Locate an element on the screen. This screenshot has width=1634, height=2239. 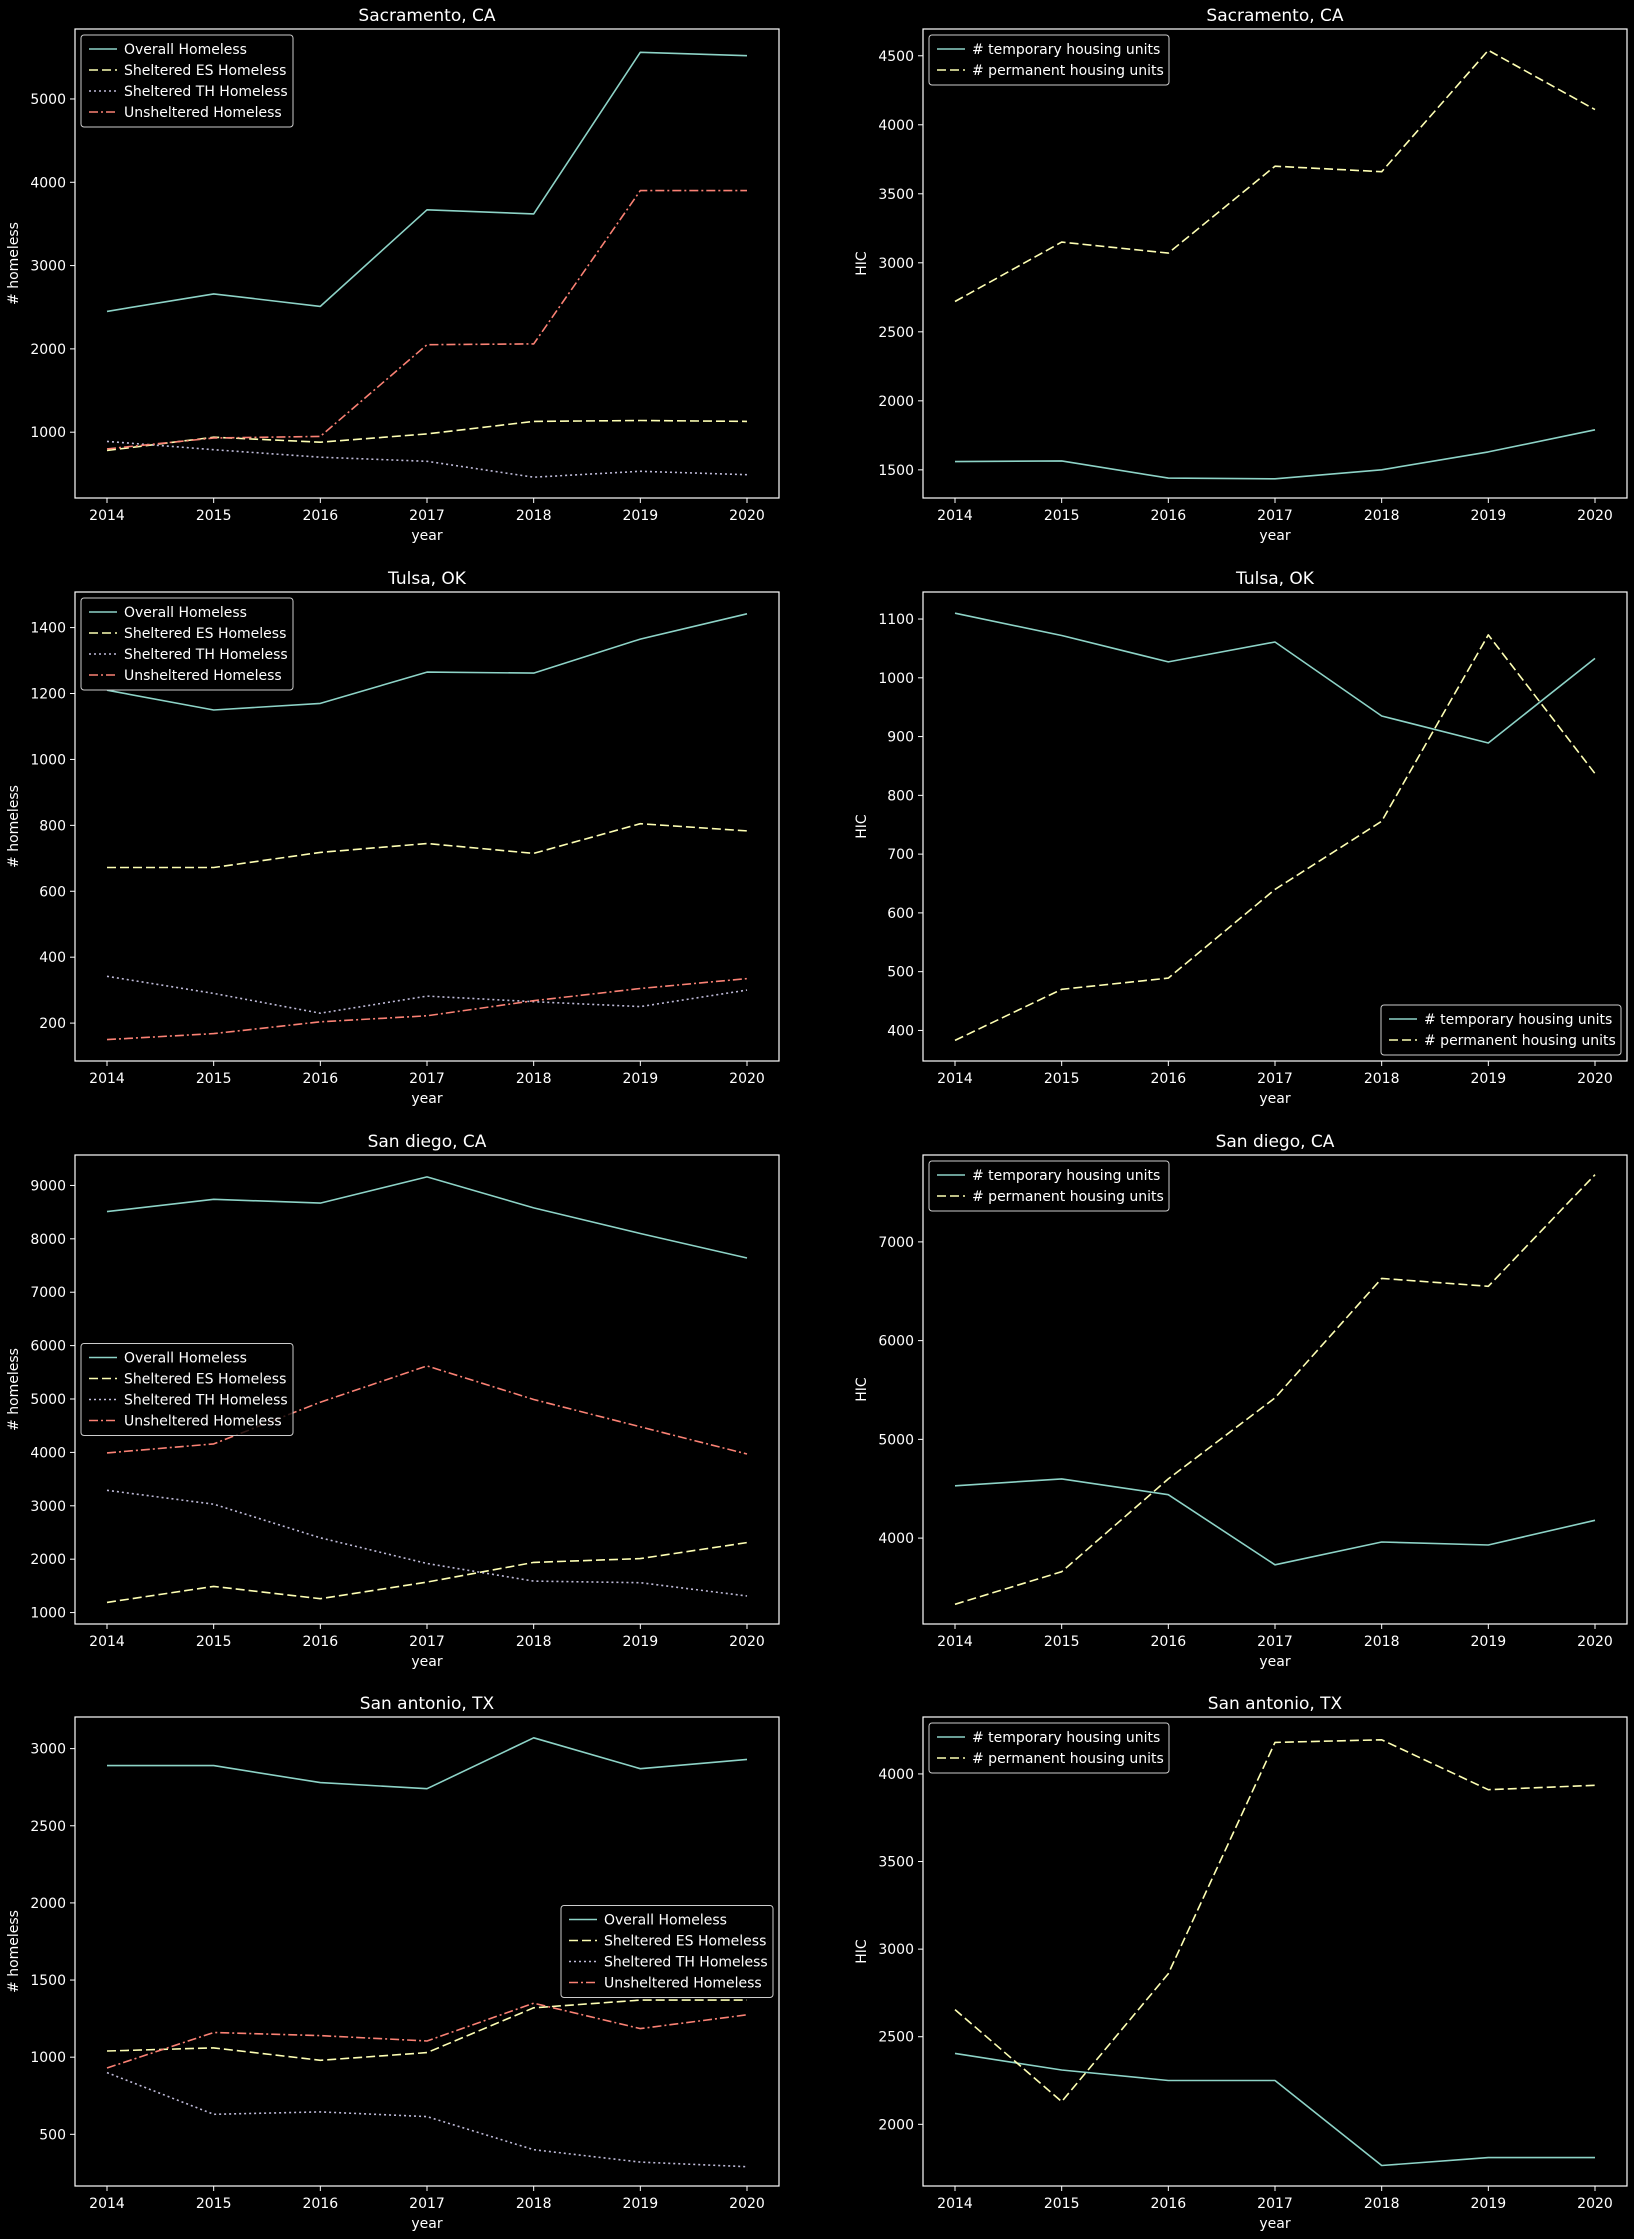
y-tick-label: 7000 is located at coordinates (48, 1293).